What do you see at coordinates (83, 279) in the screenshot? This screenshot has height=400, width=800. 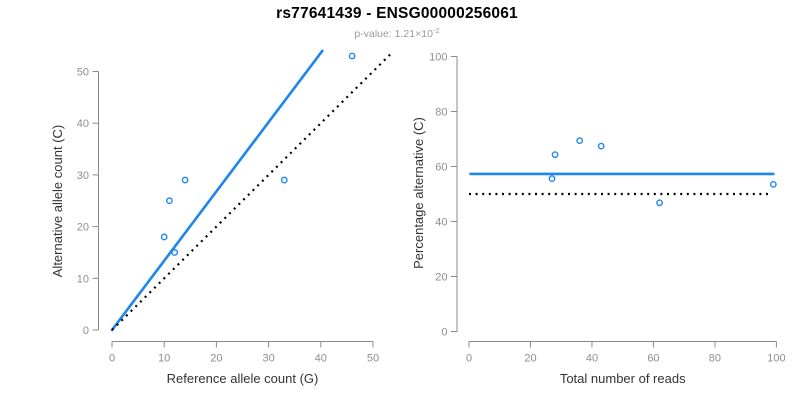 I see `y-tick-label: 10` at bounding box center [83, 279].